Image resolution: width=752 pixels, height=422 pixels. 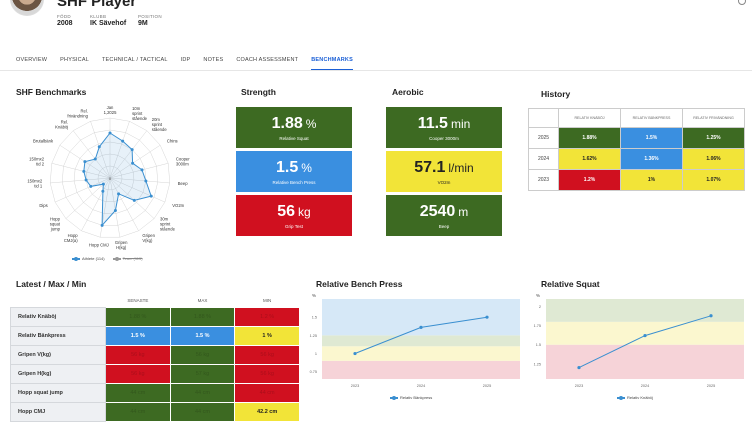 What do you see at coordinates (444, 124) in the screenshot?
I see `stat-value-row: 11.5 min` at bounding box center [444, 124].